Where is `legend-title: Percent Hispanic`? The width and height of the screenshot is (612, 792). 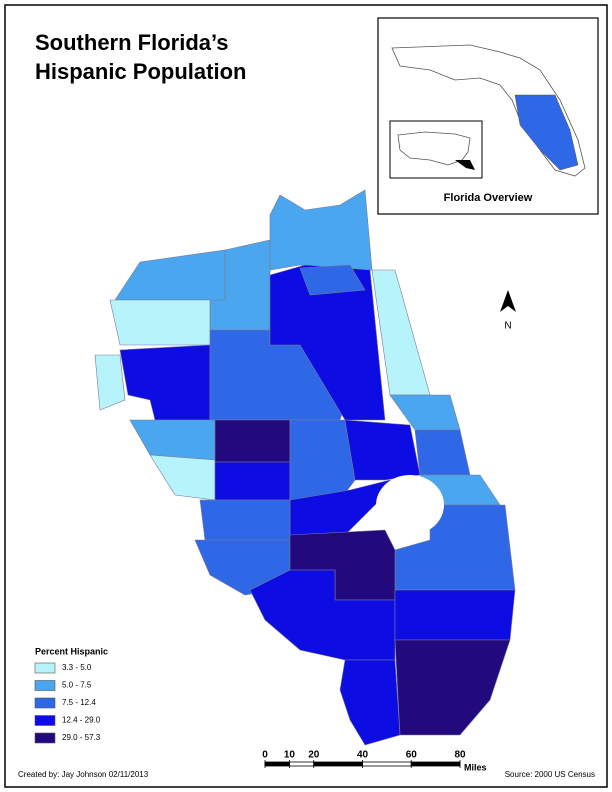
legend-title: Percent Hispanic is located at coordinates (71, 651).